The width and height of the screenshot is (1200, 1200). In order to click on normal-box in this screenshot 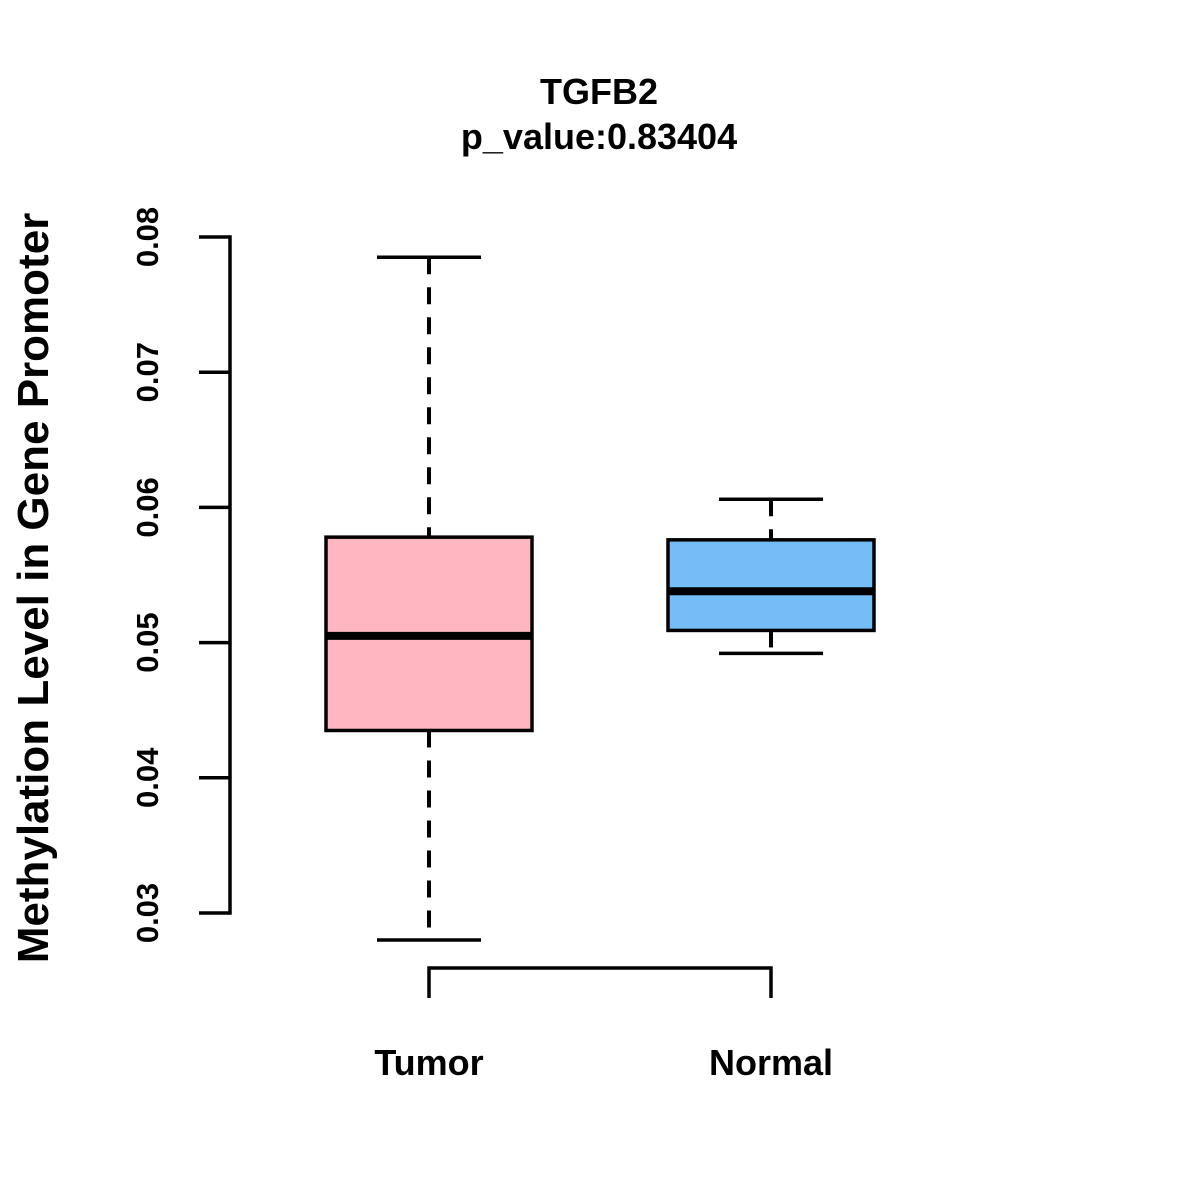, I will do `click(771, 585)`.